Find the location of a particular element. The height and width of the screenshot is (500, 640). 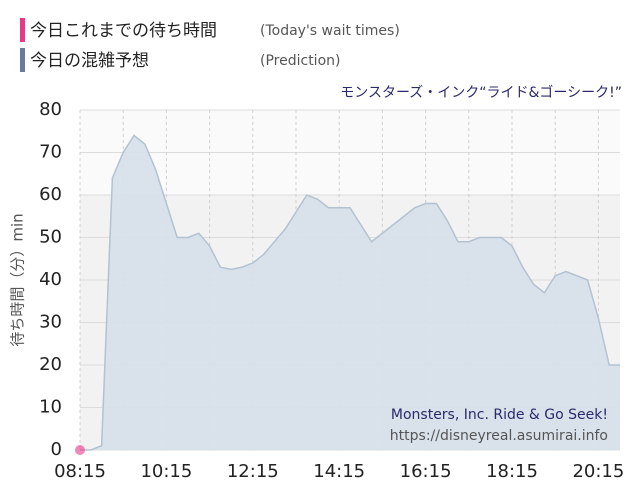

y-axis-label: 待ち時間（分）min is located at coordinates (18, 279).